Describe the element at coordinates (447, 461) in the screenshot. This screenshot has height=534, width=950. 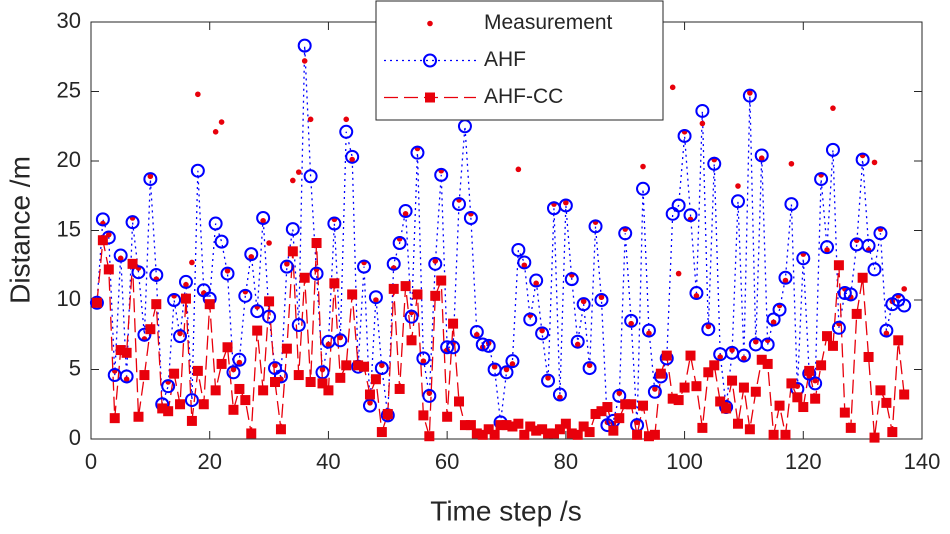
I see `x-tick-label: 60` at that location.